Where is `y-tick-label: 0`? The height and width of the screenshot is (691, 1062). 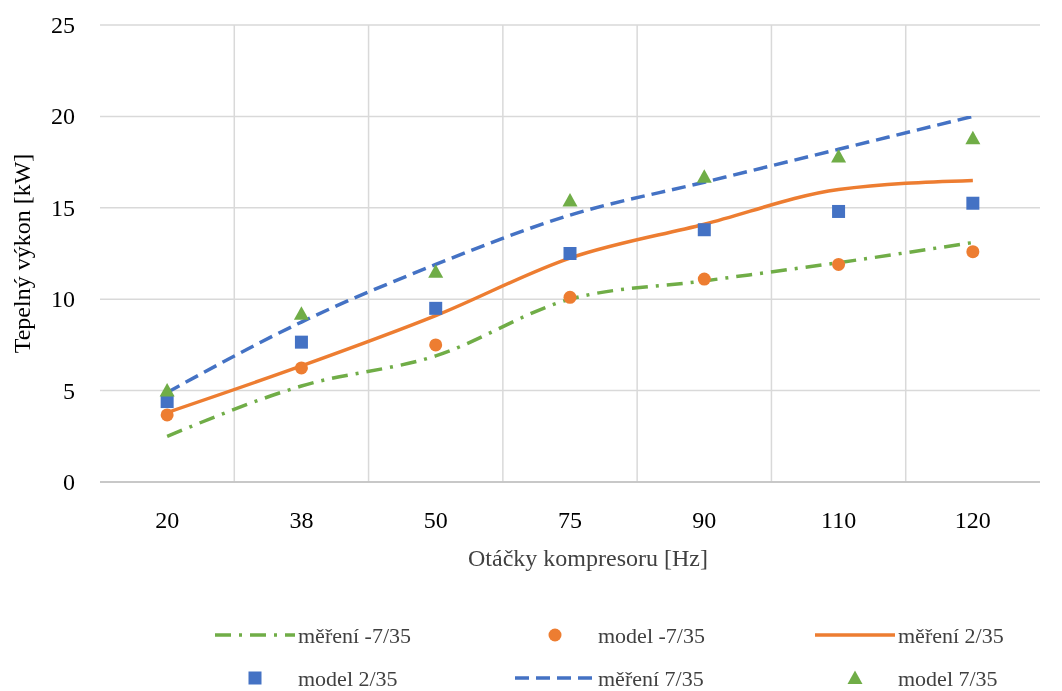
y-tick-label: 0 is located at coordinates (69, 482).